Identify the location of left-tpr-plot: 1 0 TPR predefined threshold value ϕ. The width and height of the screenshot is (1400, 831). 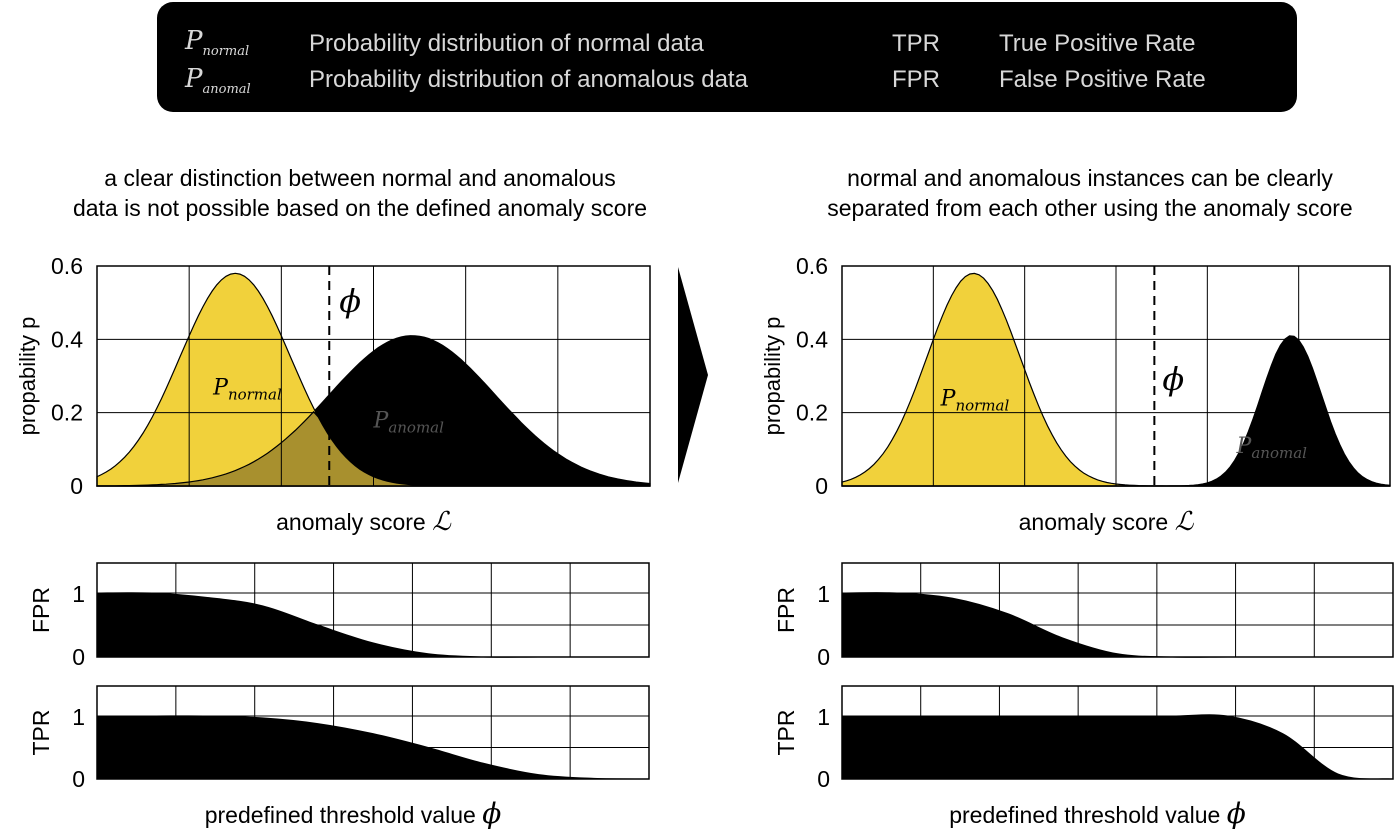
(339, 757).